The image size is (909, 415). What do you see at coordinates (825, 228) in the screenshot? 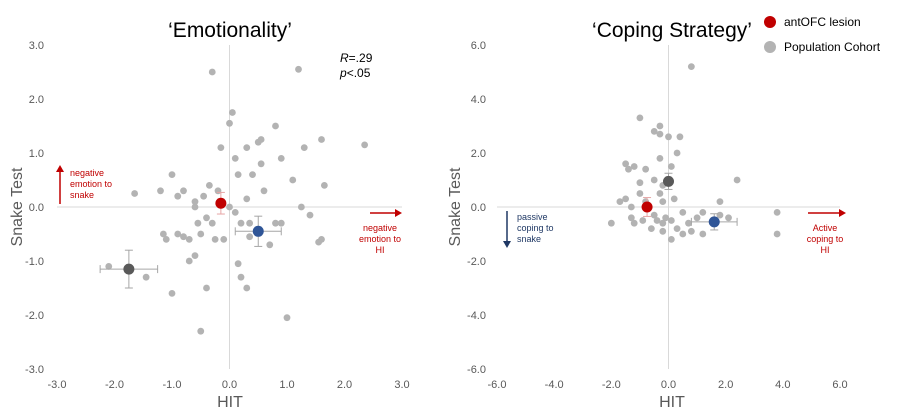
I see `x-annotation-text: Active` at bounding box center [825, 228].